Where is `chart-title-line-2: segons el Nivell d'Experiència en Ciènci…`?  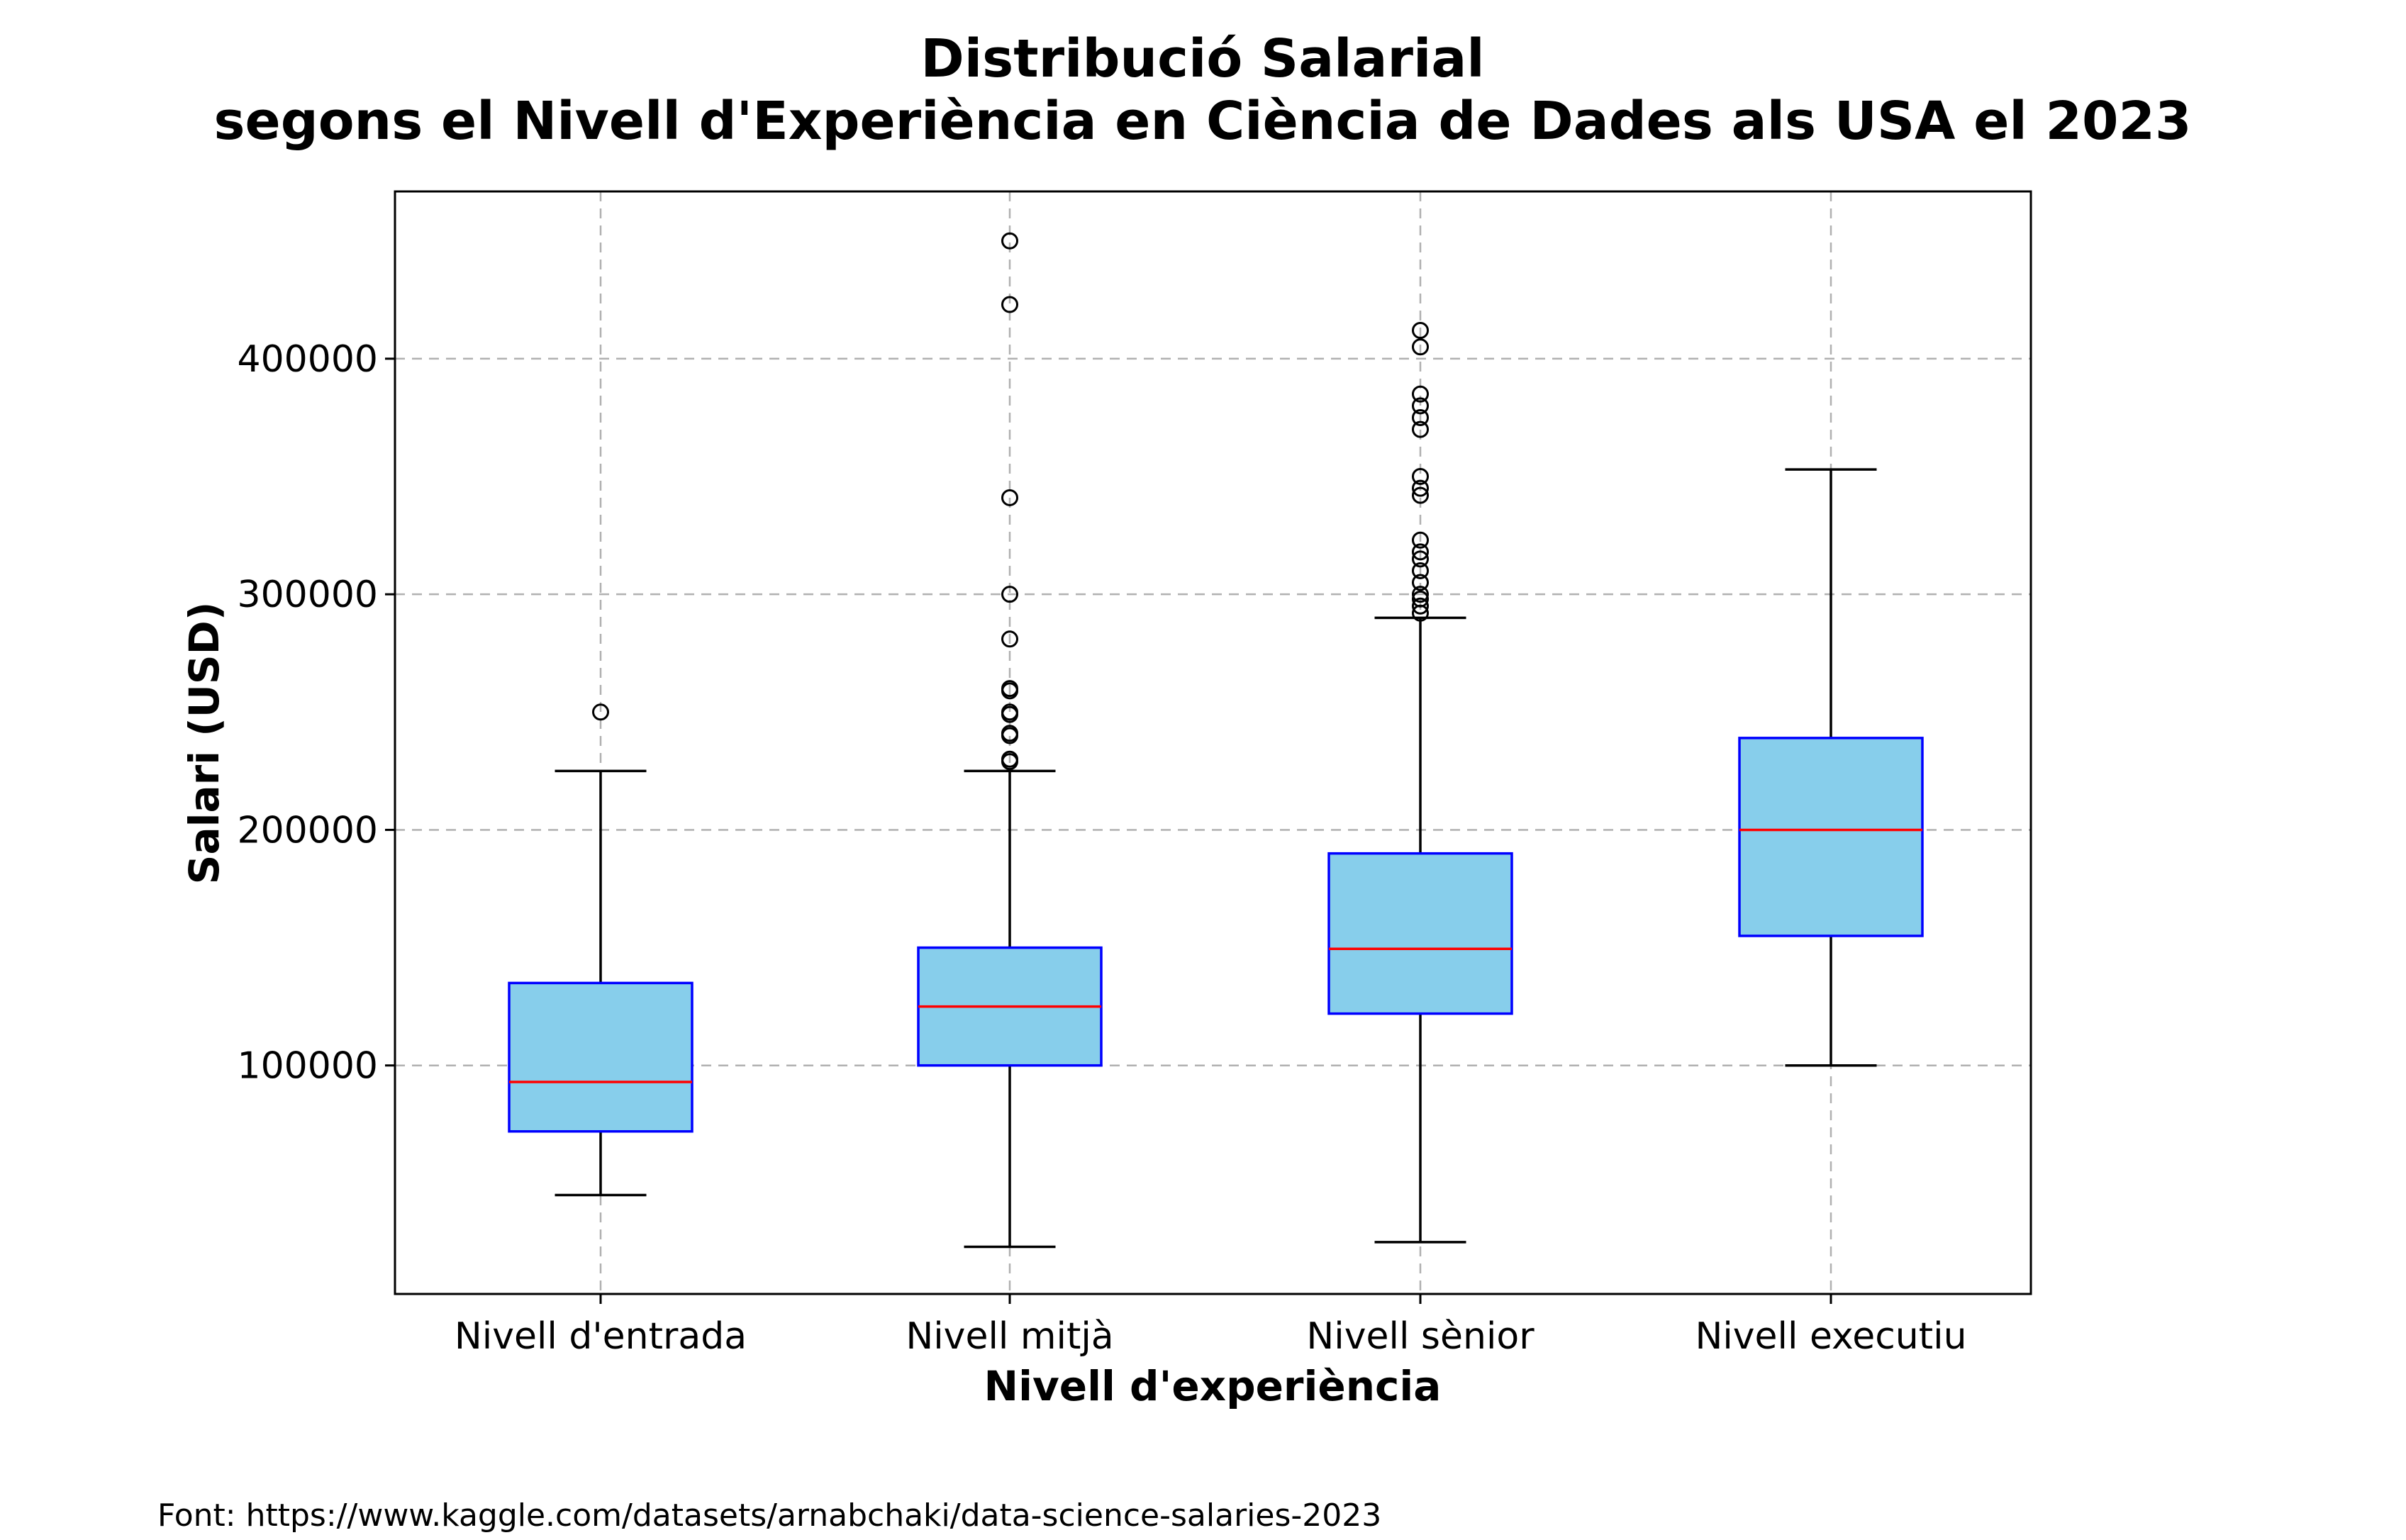 chart-title-line-2: segons el Nivell d'Experiència en Ciènci… is located at coordinates (1203, 121).